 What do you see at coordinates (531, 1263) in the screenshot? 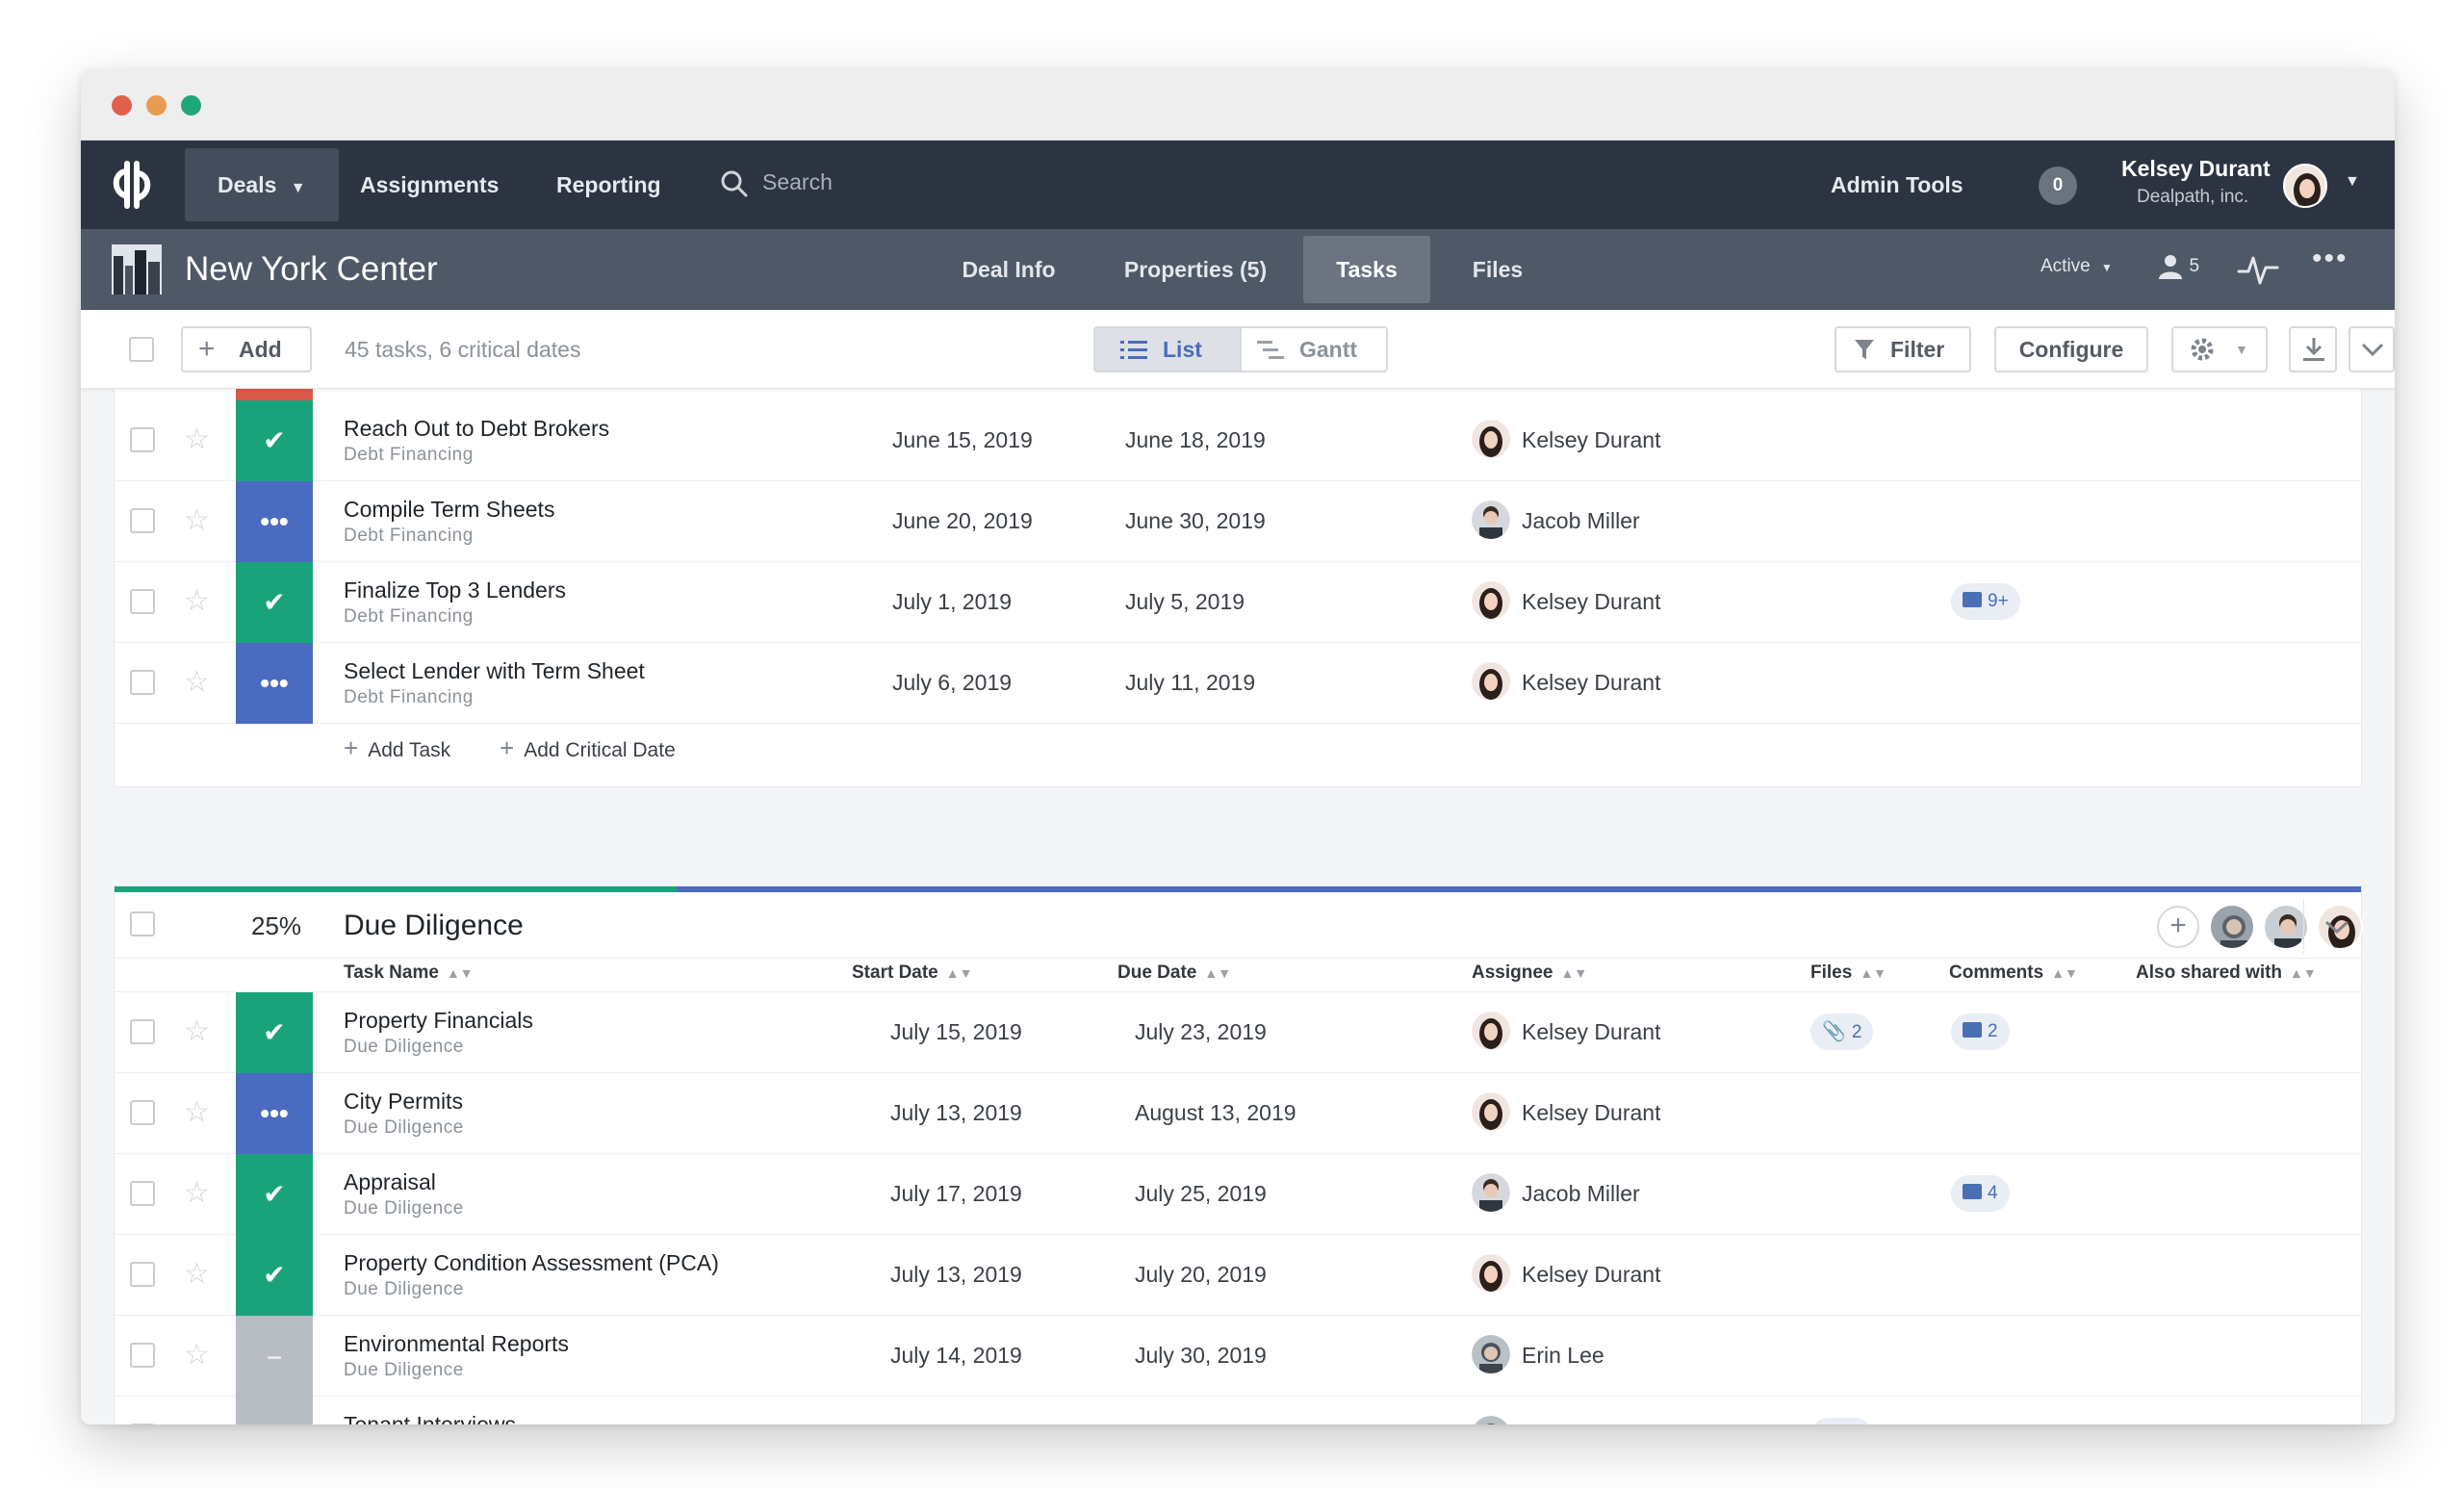
I see `task-name: Property Condition Assessment (PCA)` at bounding box center [531, 1263].